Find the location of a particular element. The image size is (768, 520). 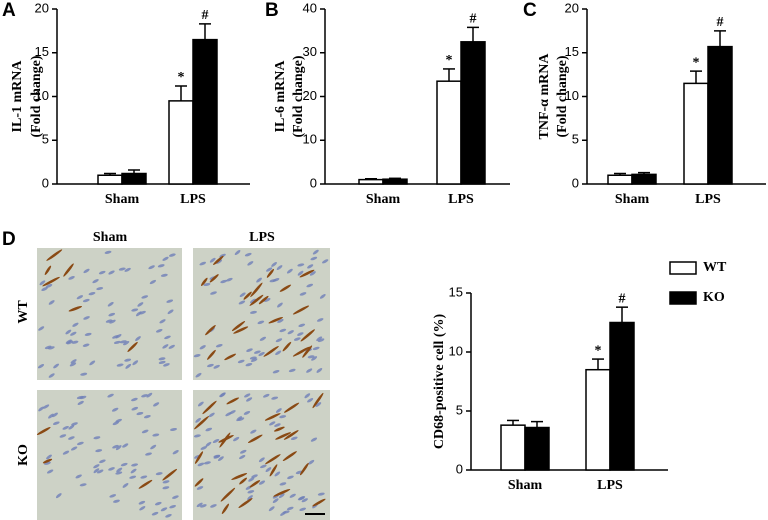

significance: * is located at coordinates (181, 77).